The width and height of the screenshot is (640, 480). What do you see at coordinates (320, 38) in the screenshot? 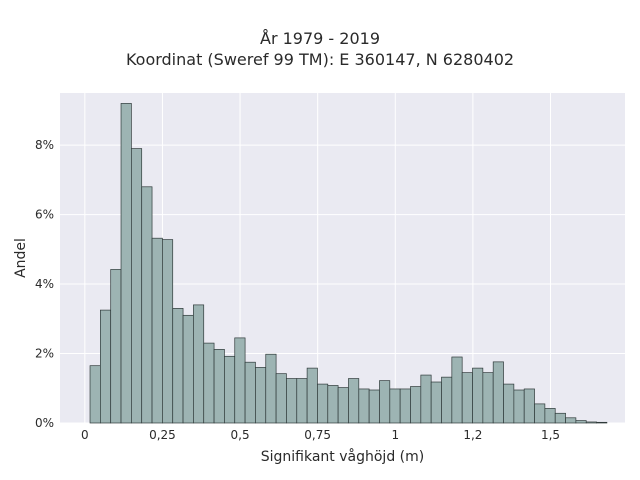
I see `chart-title: År 1979 - 2019` at bounding box center [320, 38].